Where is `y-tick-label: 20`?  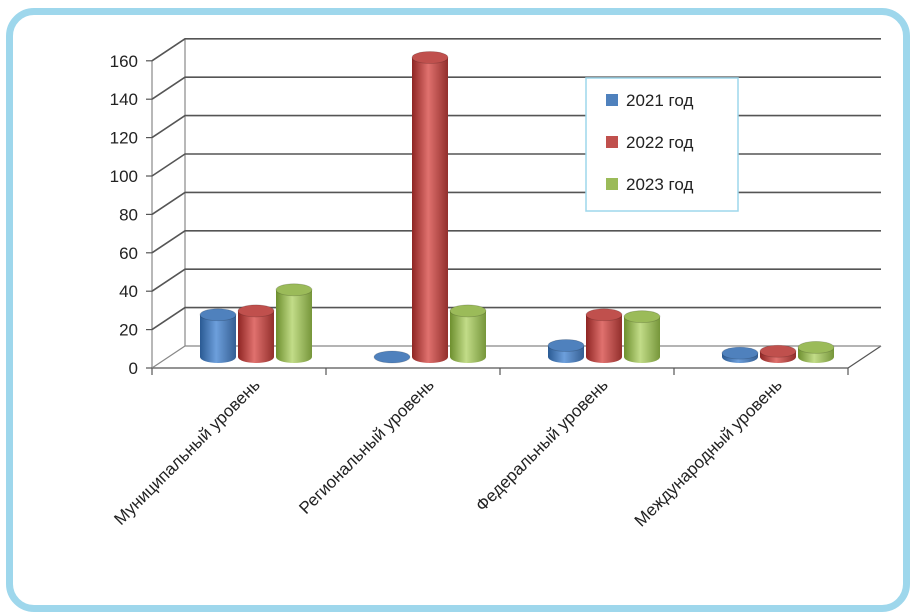 y-tick-label: 20 is located at coordinates (128, 330).